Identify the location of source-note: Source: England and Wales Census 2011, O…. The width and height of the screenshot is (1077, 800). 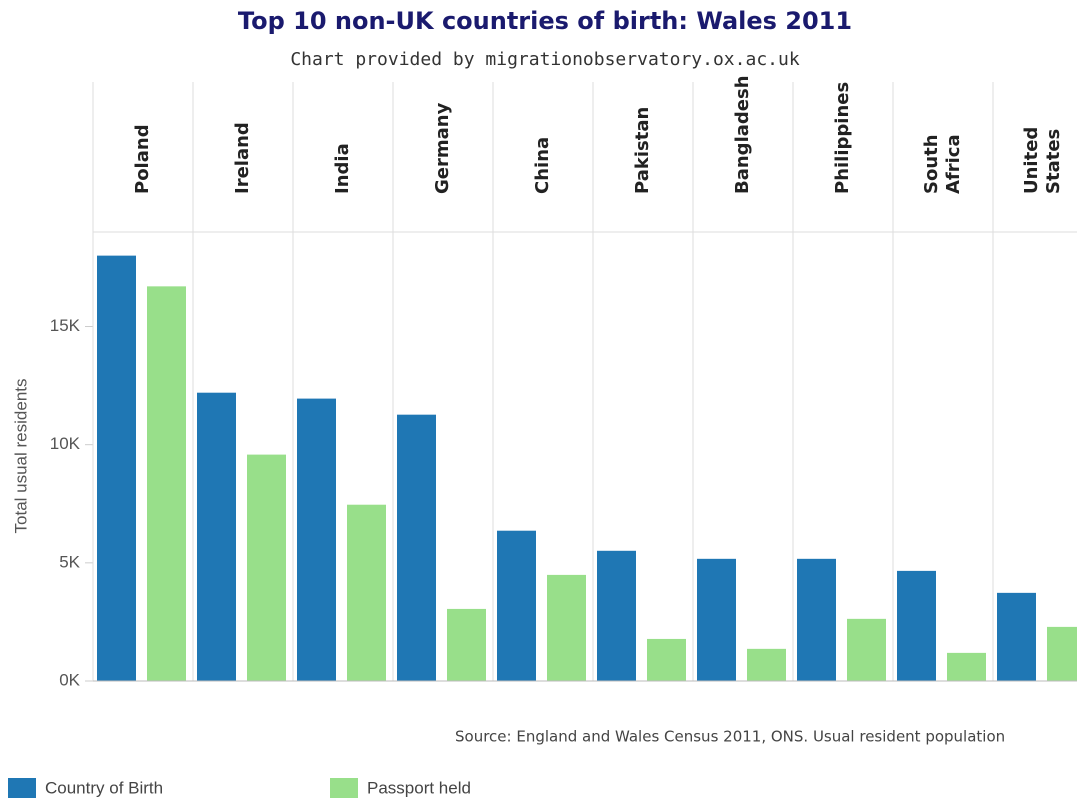
(730, 737).